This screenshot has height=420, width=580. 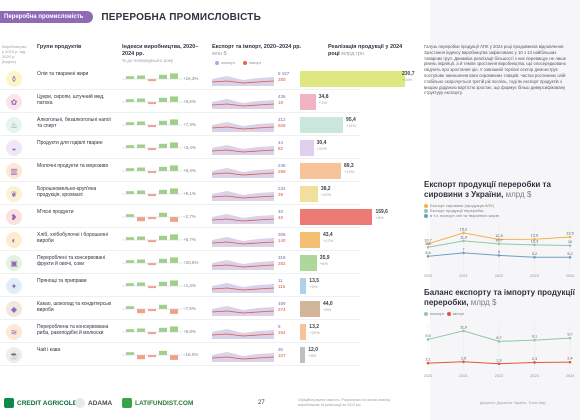 I want to click on row-index: +9,4%, so click(x=189, y=170).